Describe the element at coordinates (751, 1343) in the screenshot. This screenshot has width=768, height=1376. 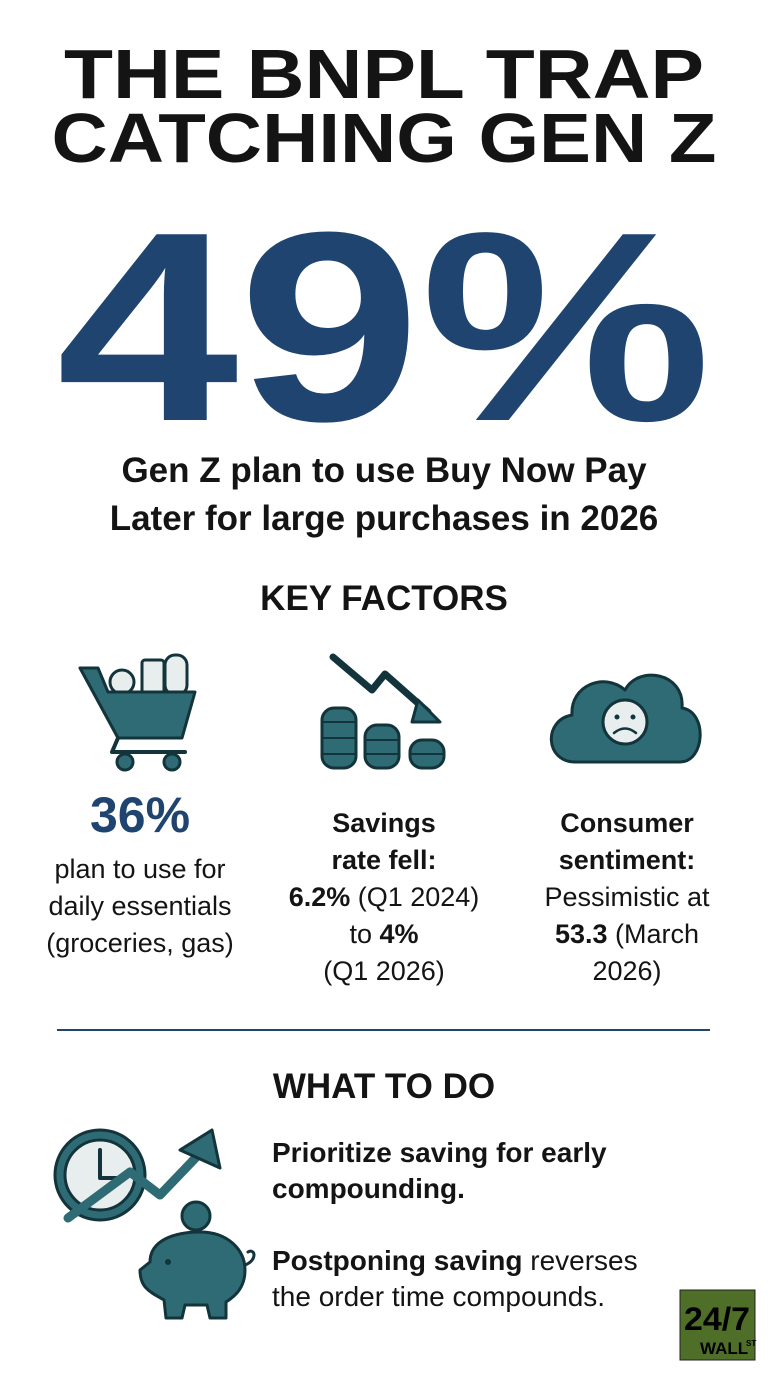
I see `logo-text: ST` at that location.